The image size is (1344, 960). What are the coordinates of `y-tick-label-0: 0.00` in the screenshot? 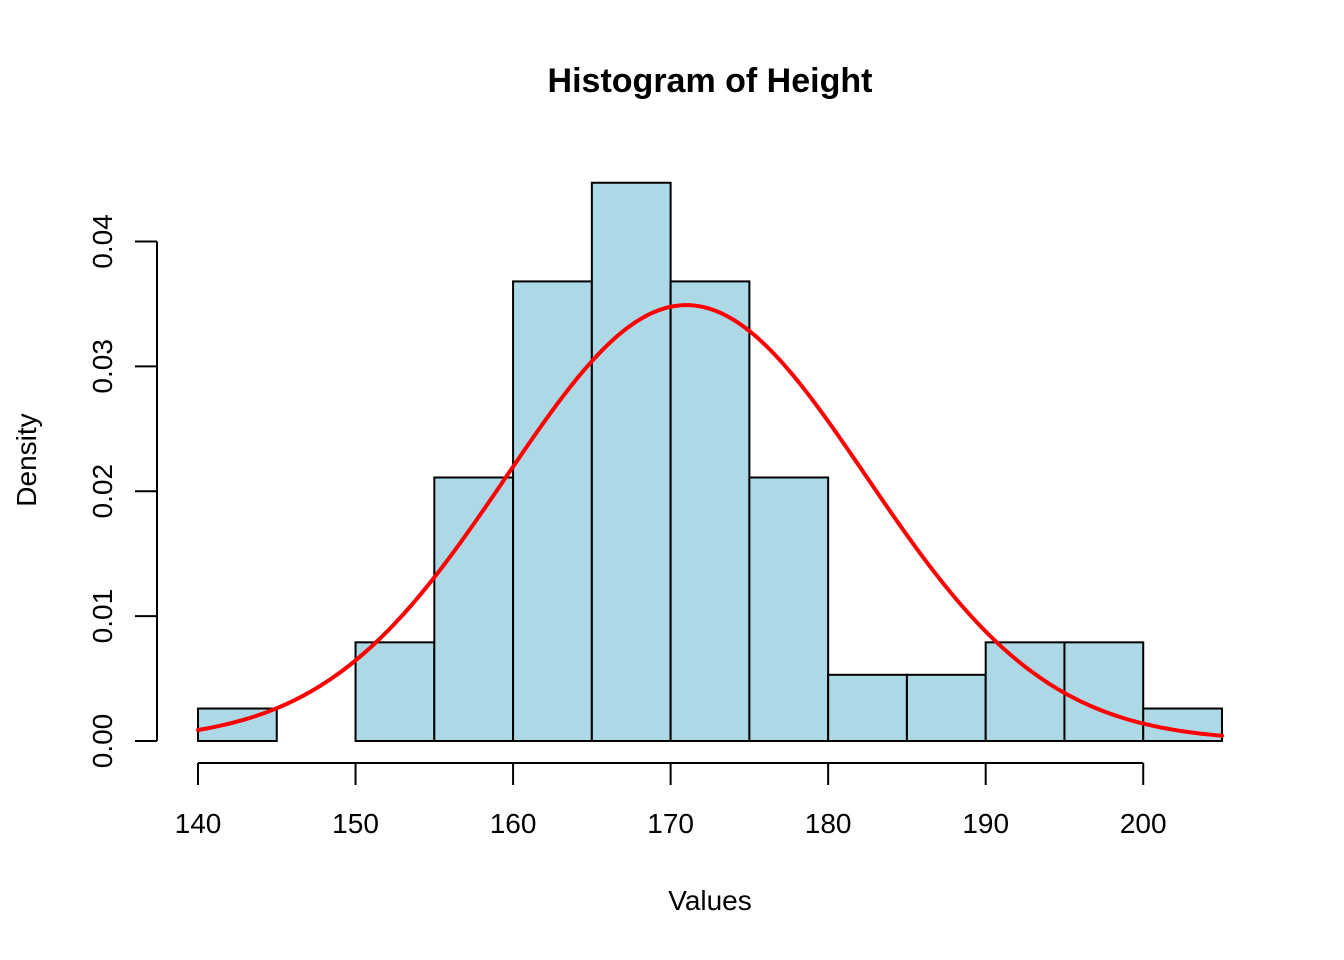 It's located at (102, 741).